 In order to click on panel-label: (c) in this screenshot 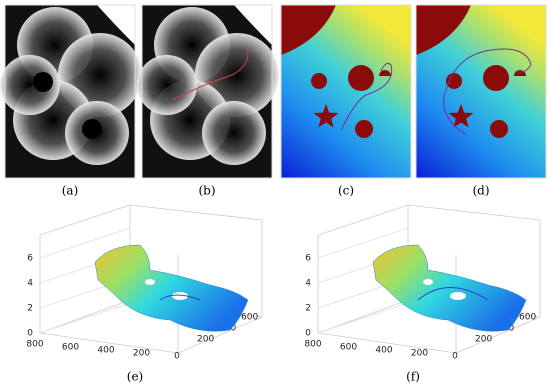, I will do `click(346, 191)`.